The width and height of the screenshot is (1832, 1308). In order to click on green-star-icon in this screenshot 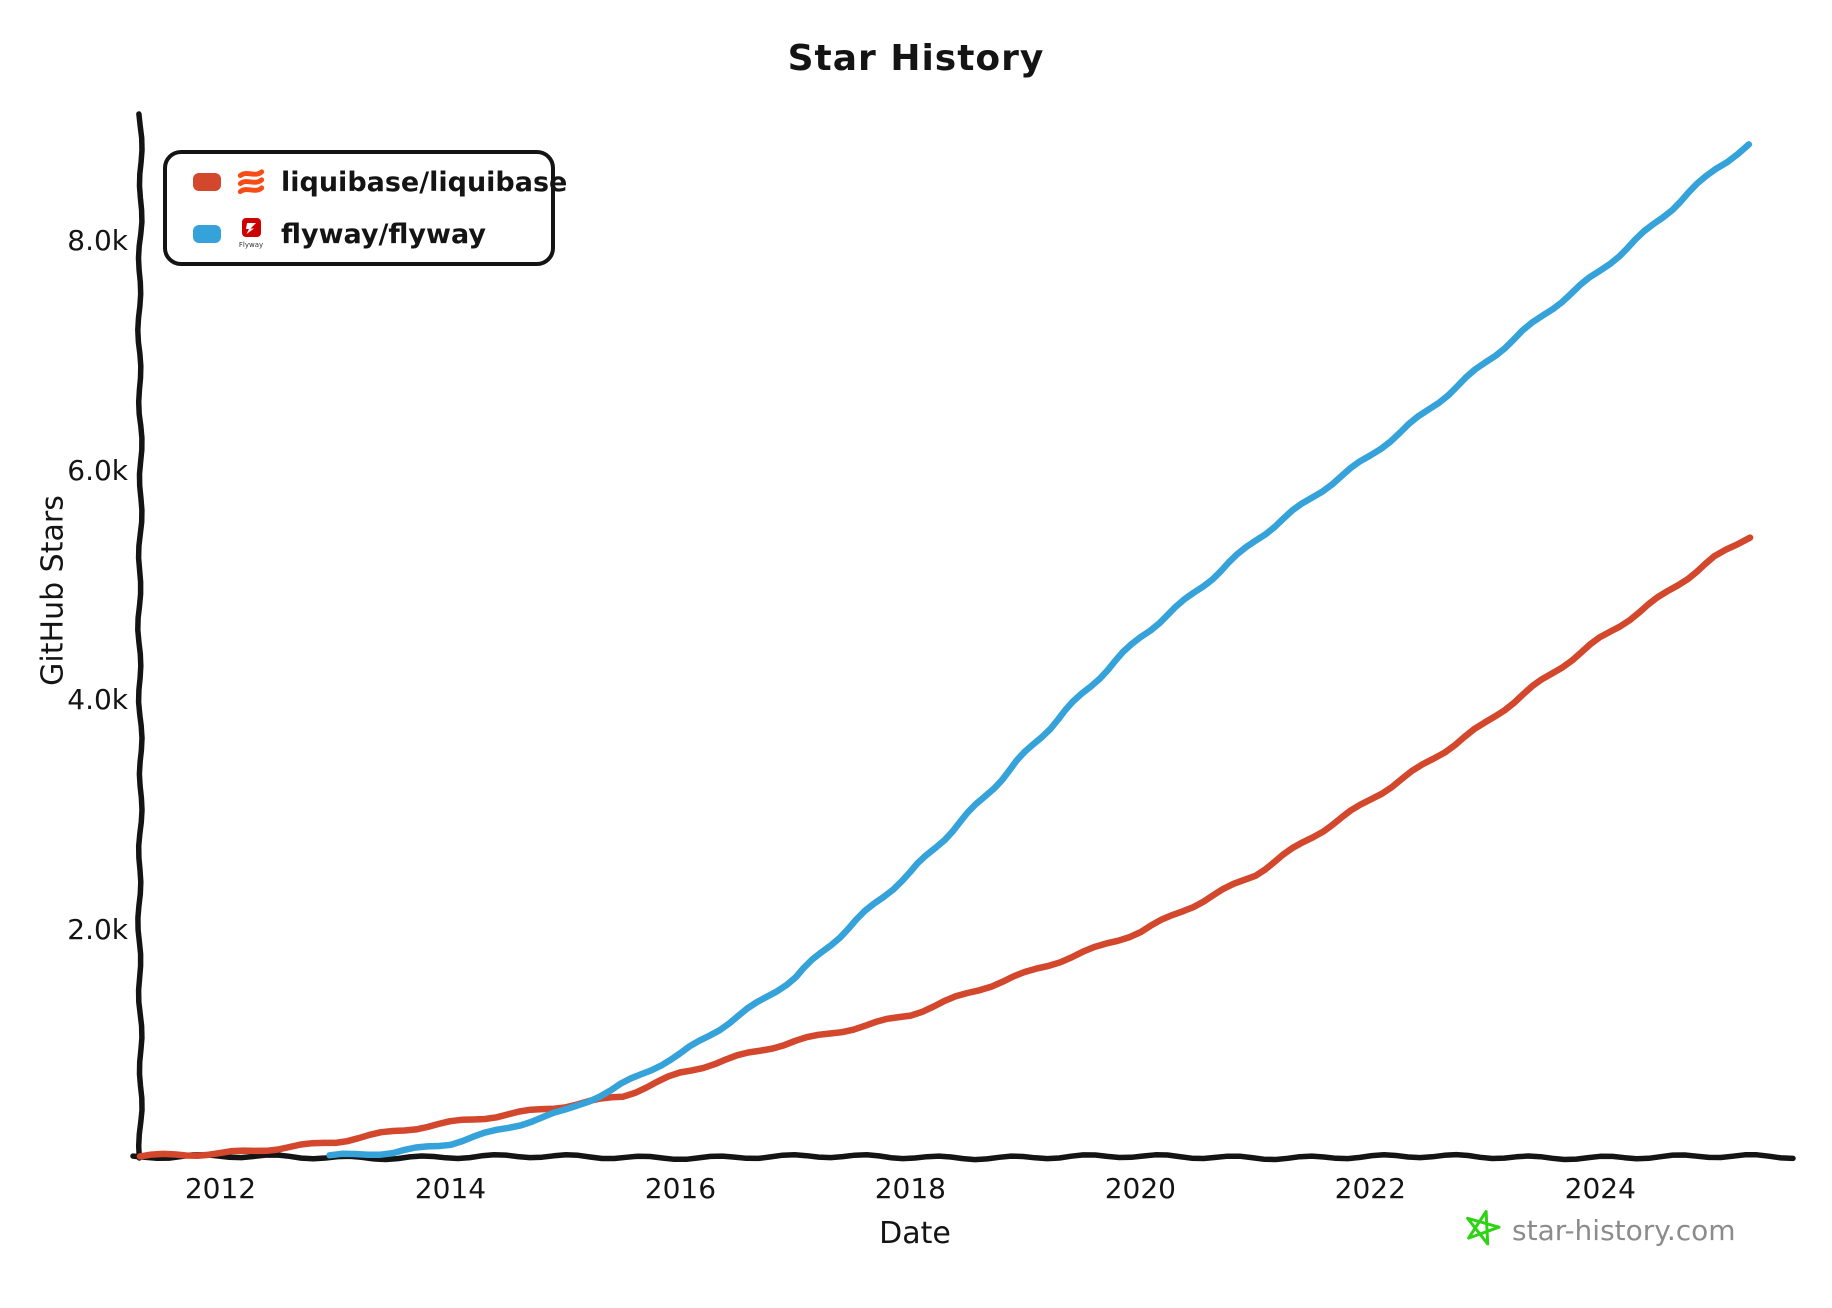, I will do `click(1482, 1230)`.